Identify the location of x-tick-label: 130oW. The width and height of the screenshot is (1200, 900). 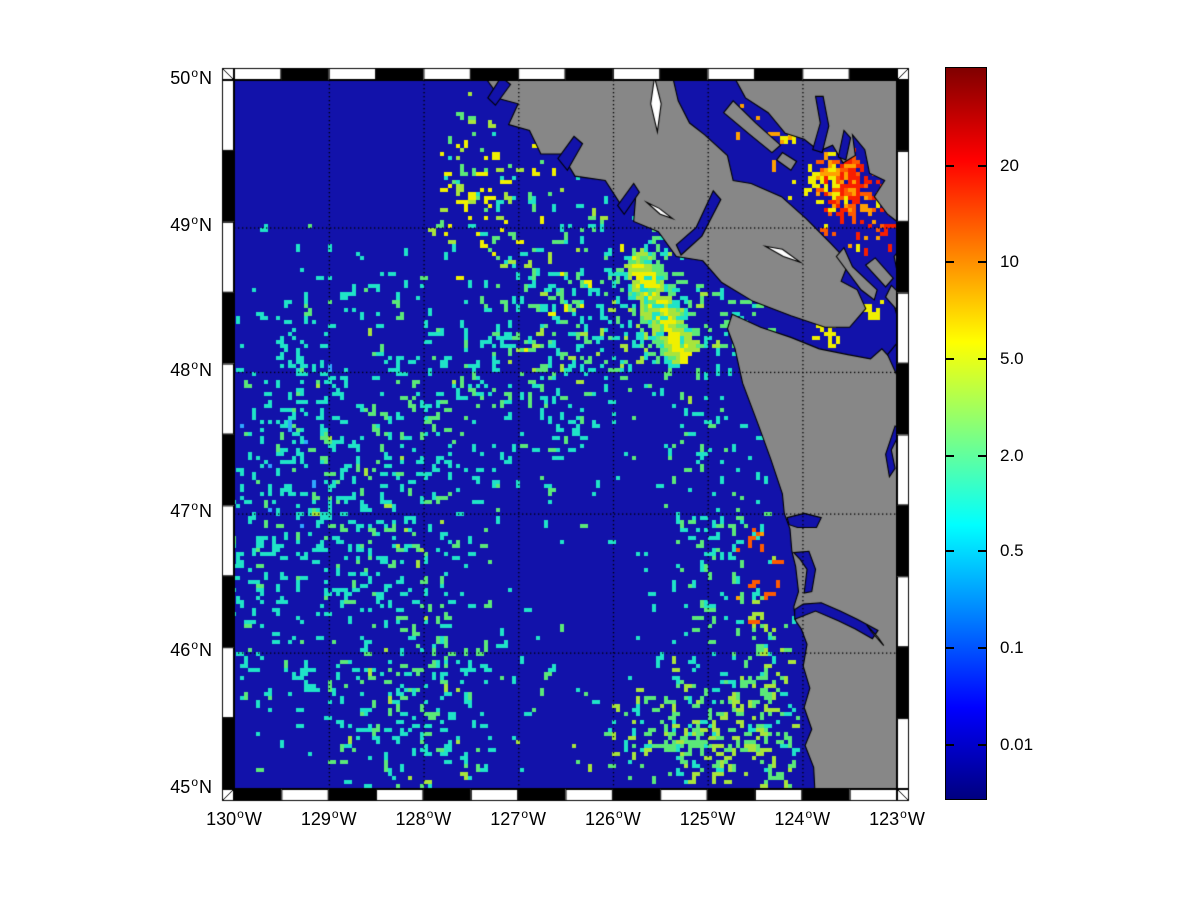
(234, 818).